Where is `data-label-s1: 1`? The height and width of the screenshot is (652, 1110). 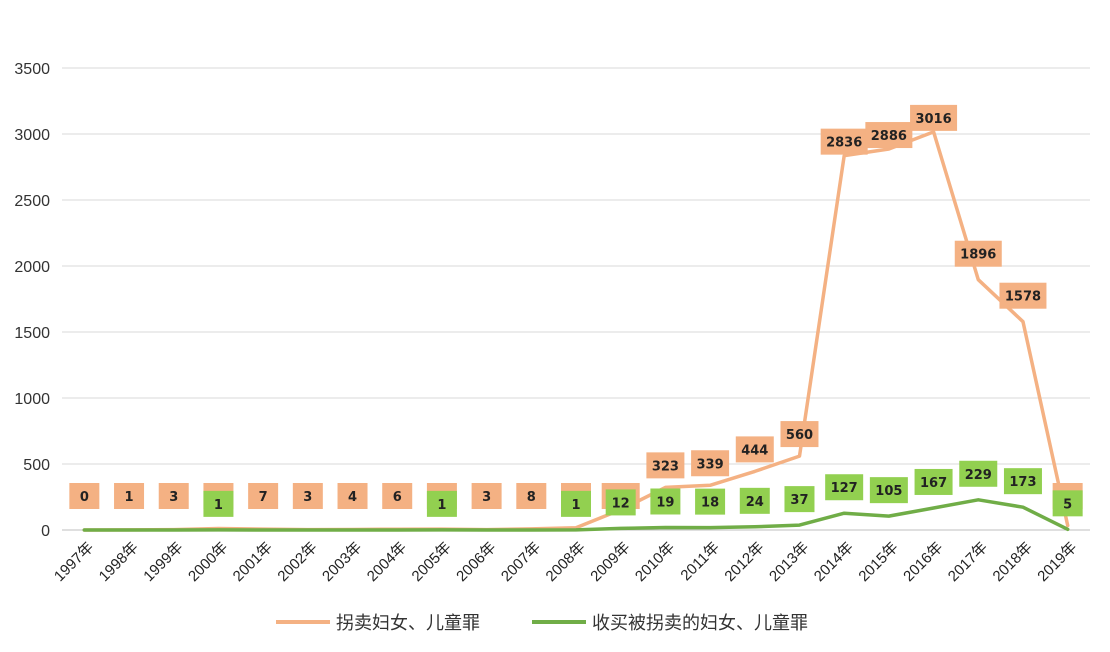 data-label-s1: 1 is located at coordinates (129, 497).